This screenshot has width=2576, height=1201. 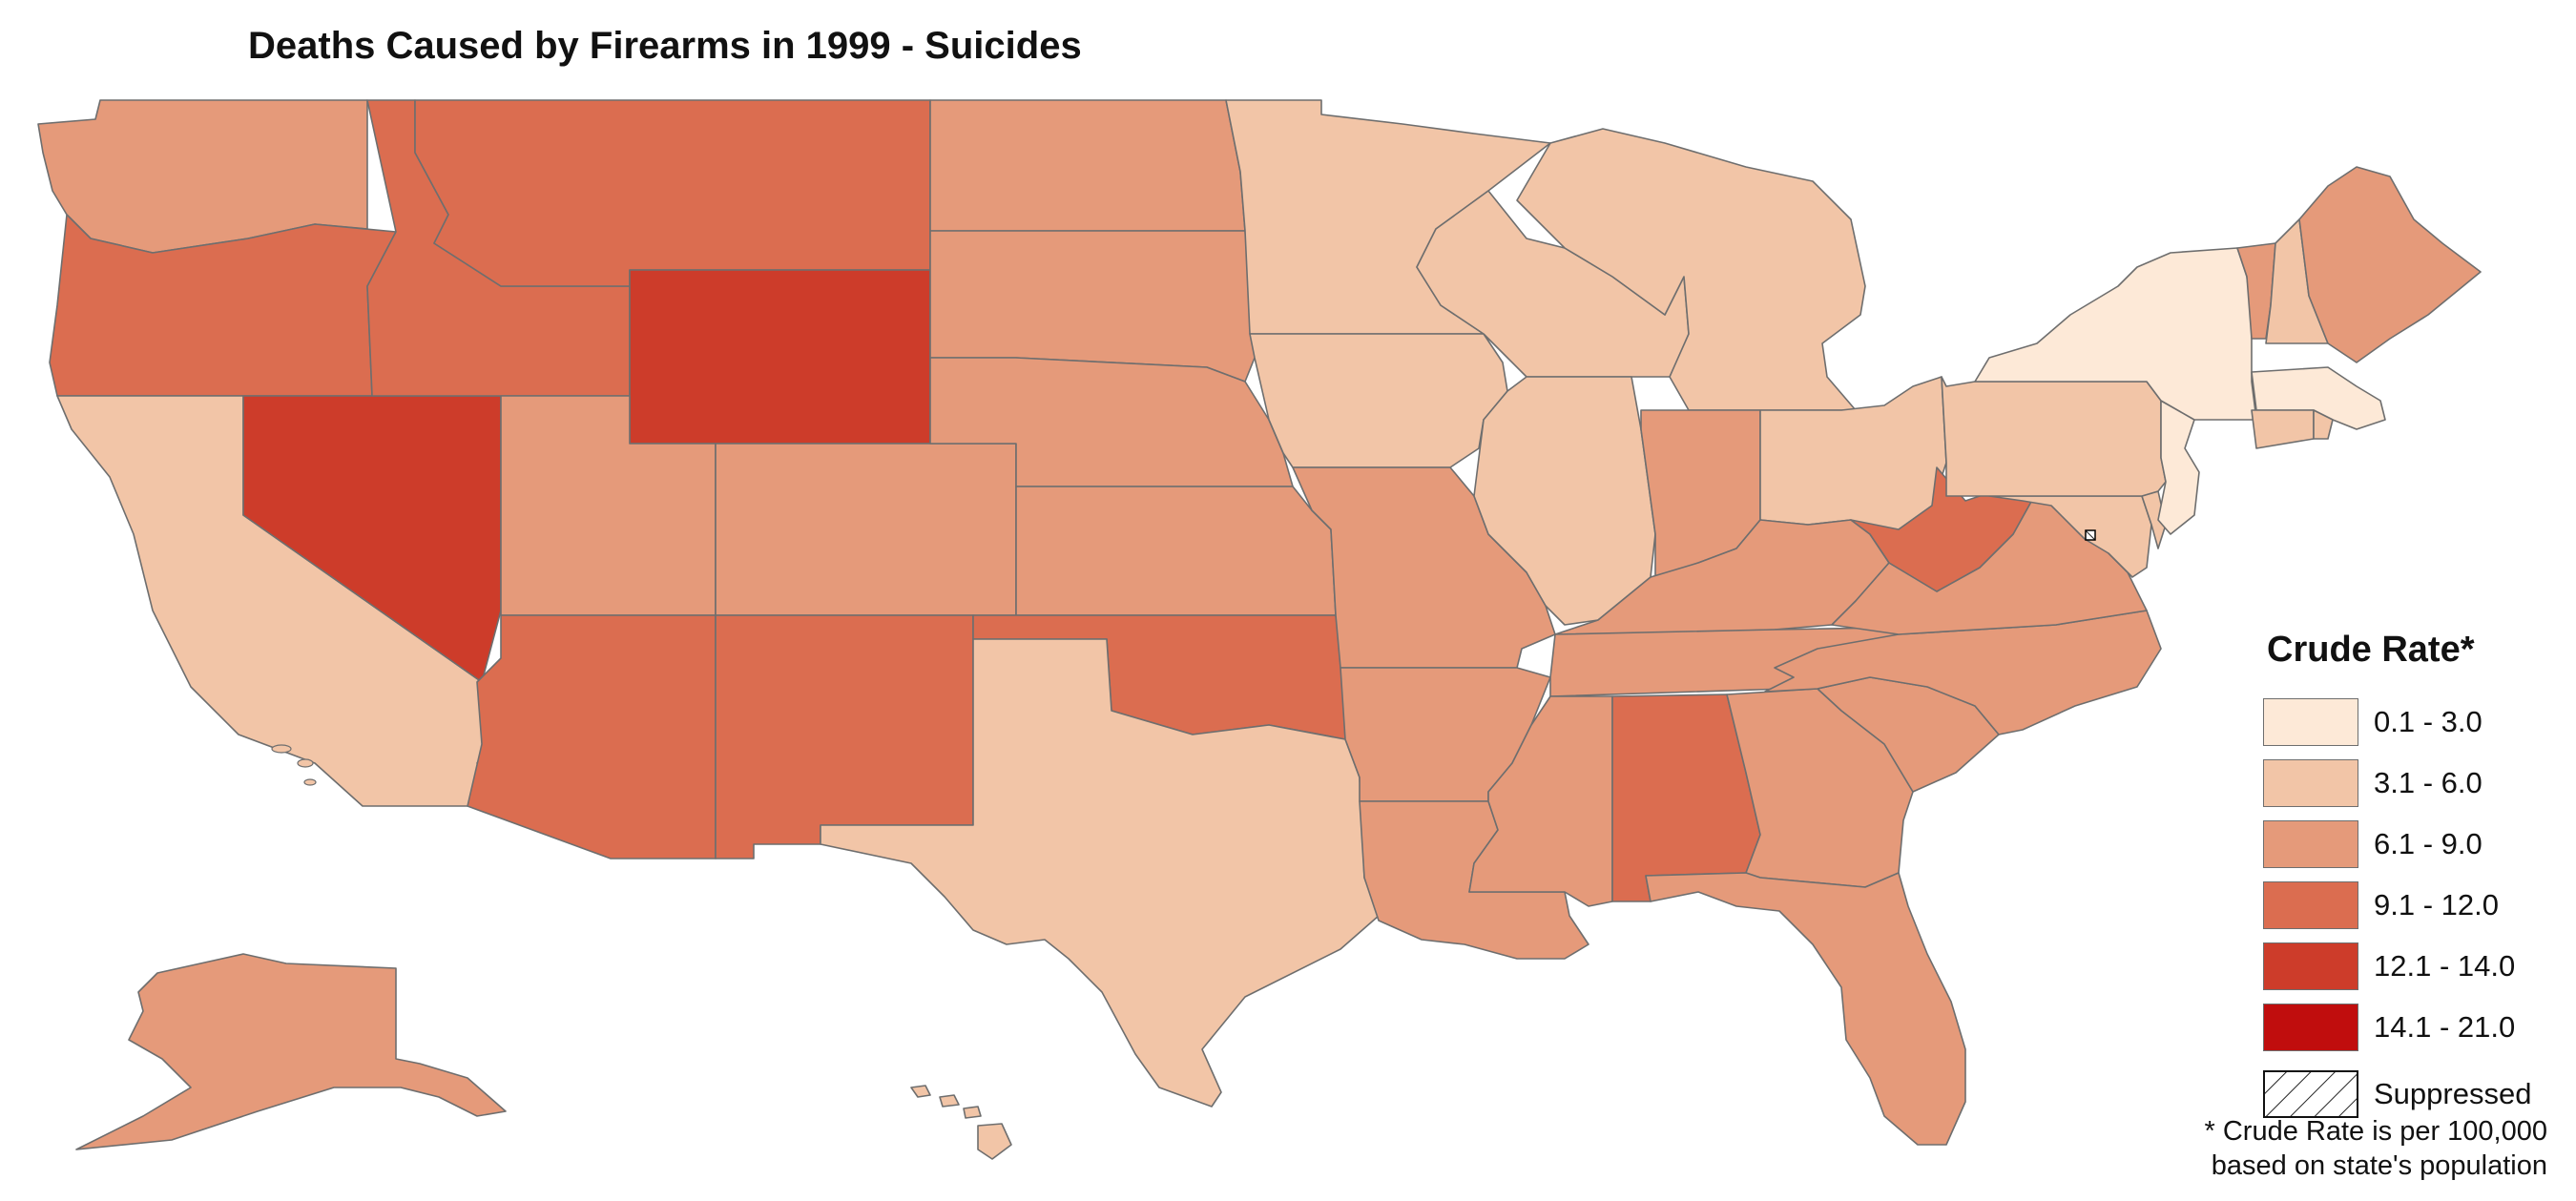 I want to click on state-michigan, so click(x=1691, y=269).